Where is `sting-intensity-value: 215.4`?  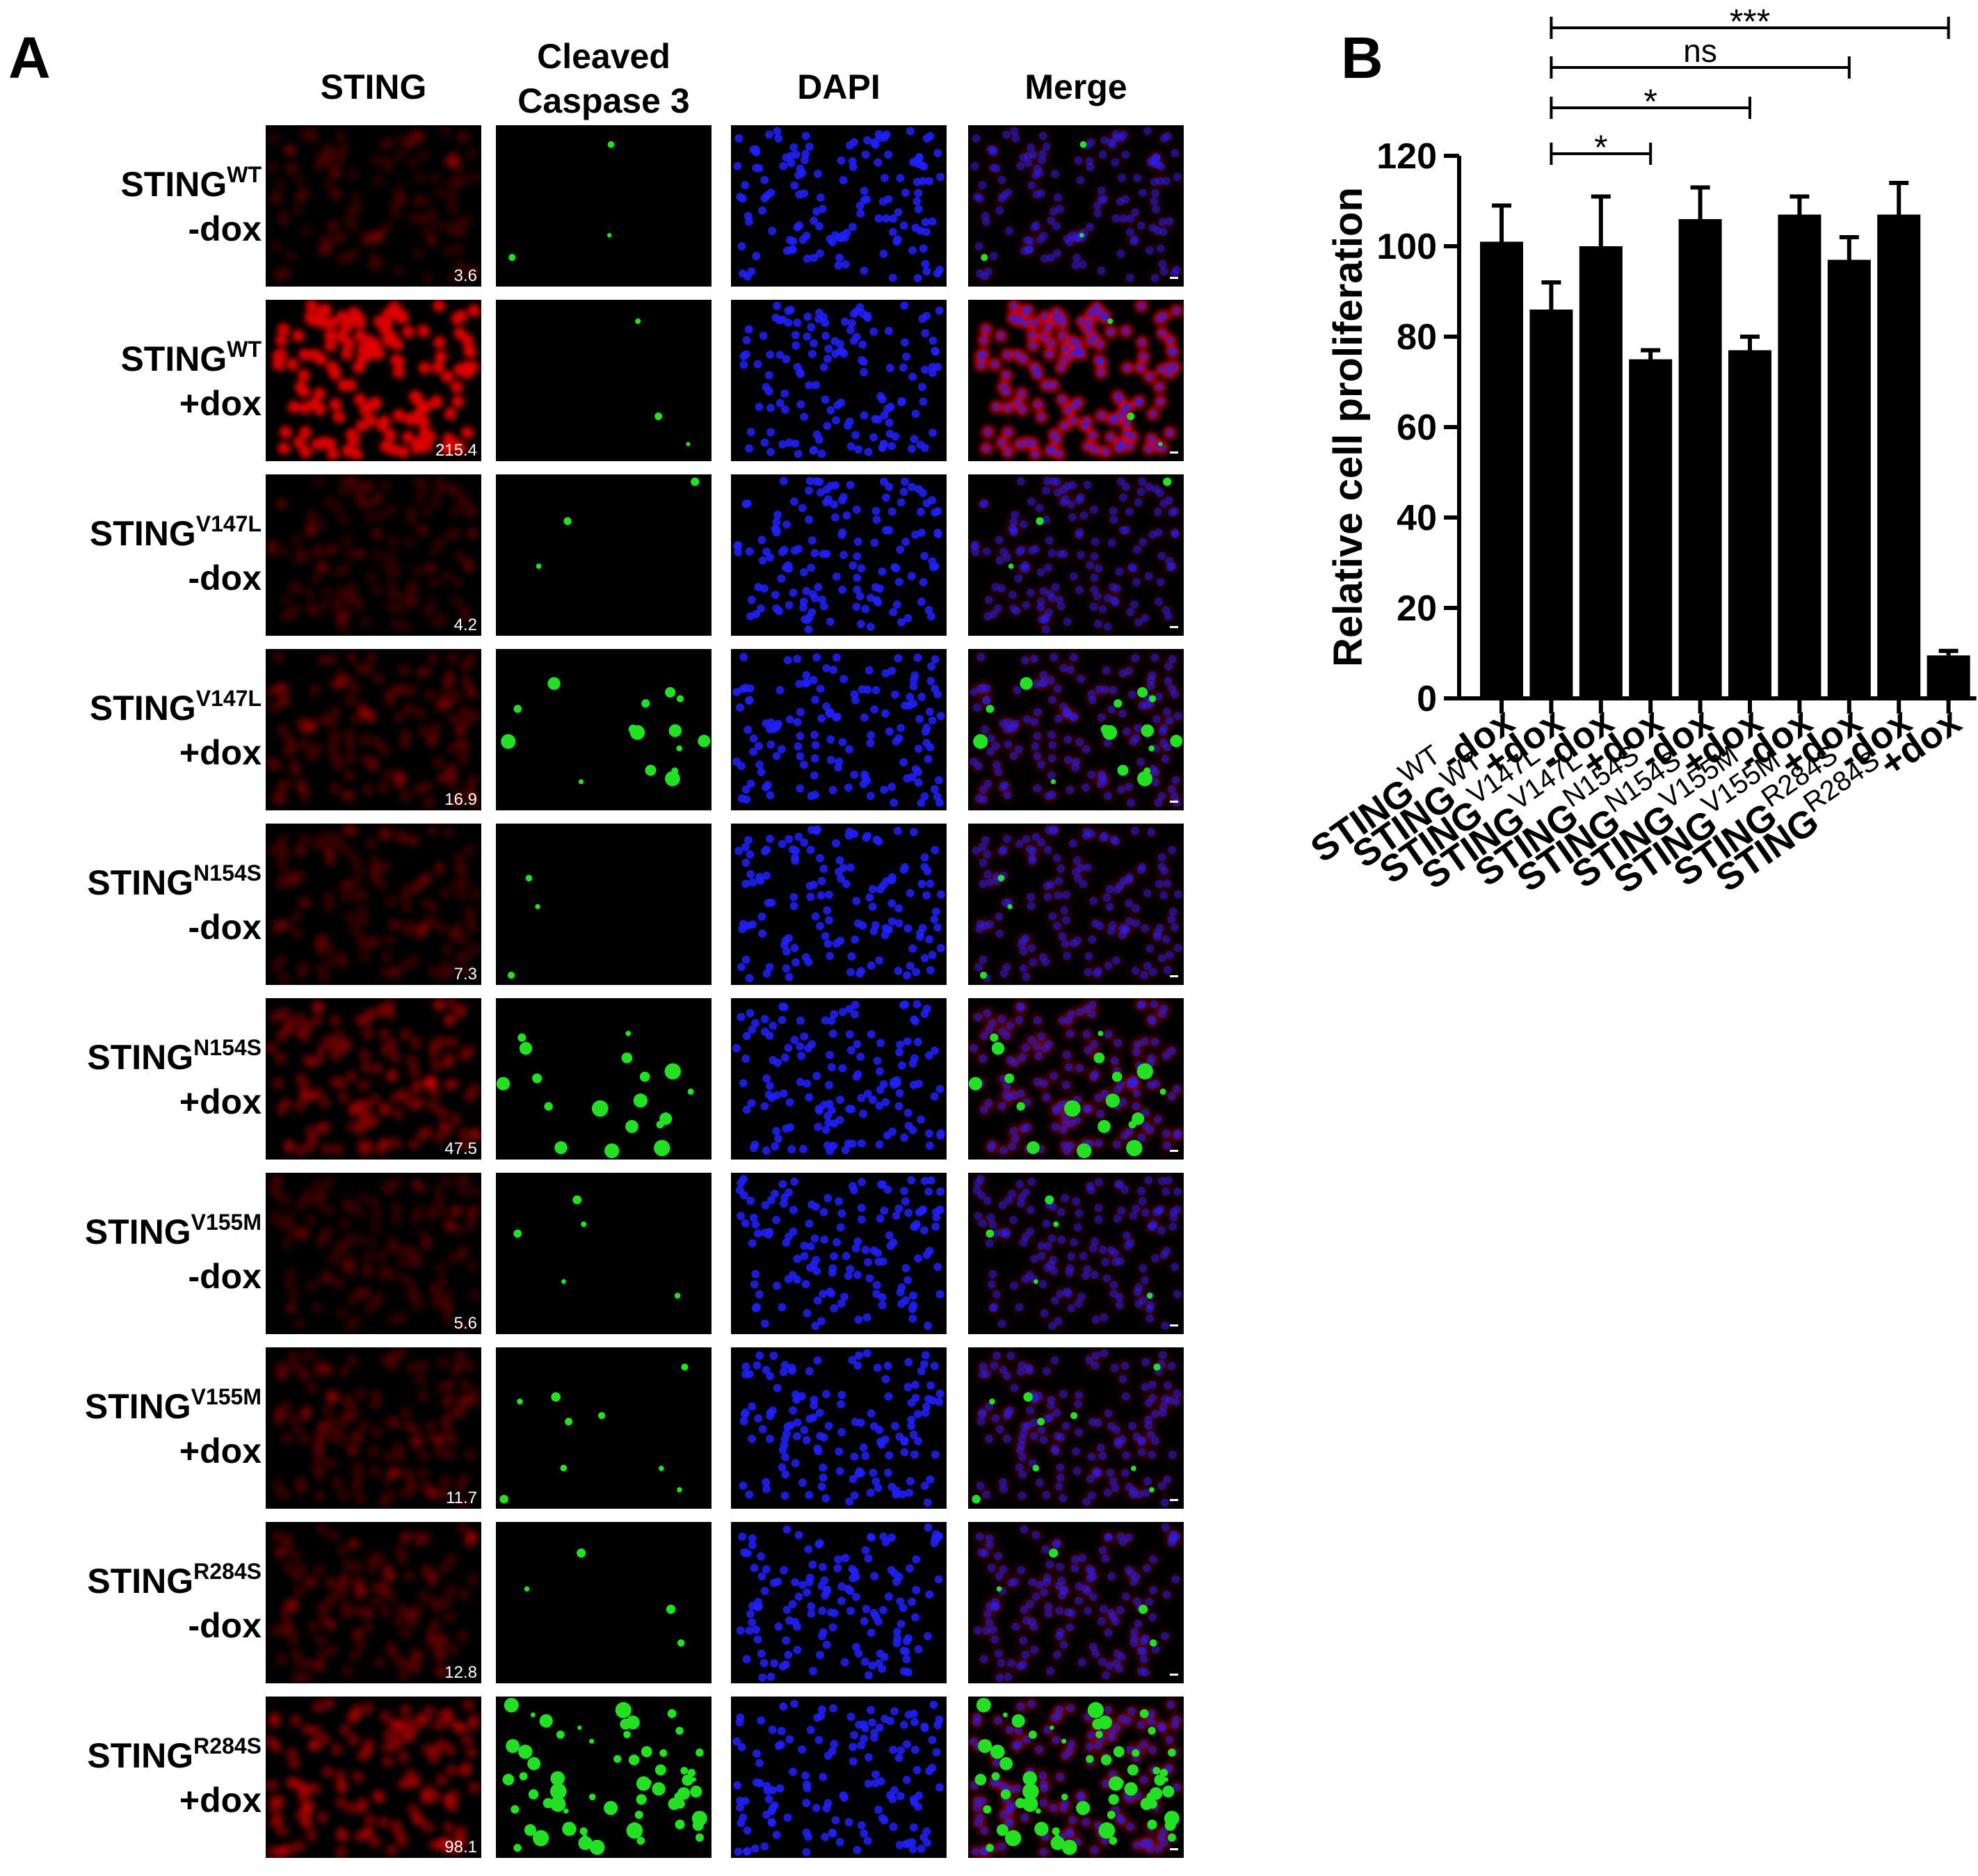
sting-intensity-value: 215.4 is located at coordinates (456, 450).